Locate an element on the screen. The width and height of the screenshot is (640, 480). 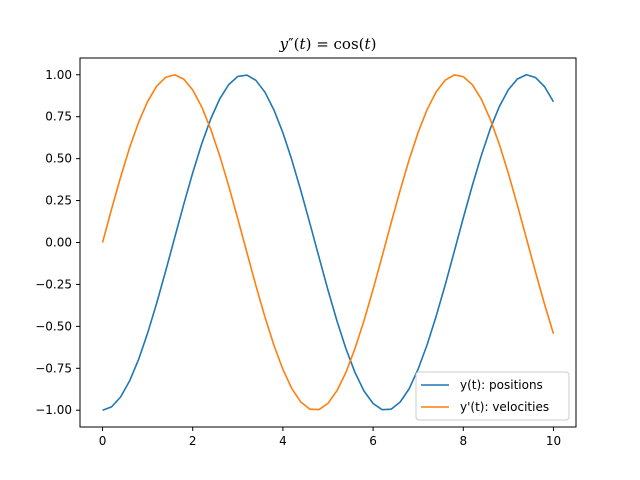
legend: y(t): positions y'(t): velocities is located at coordinates (492, 396).